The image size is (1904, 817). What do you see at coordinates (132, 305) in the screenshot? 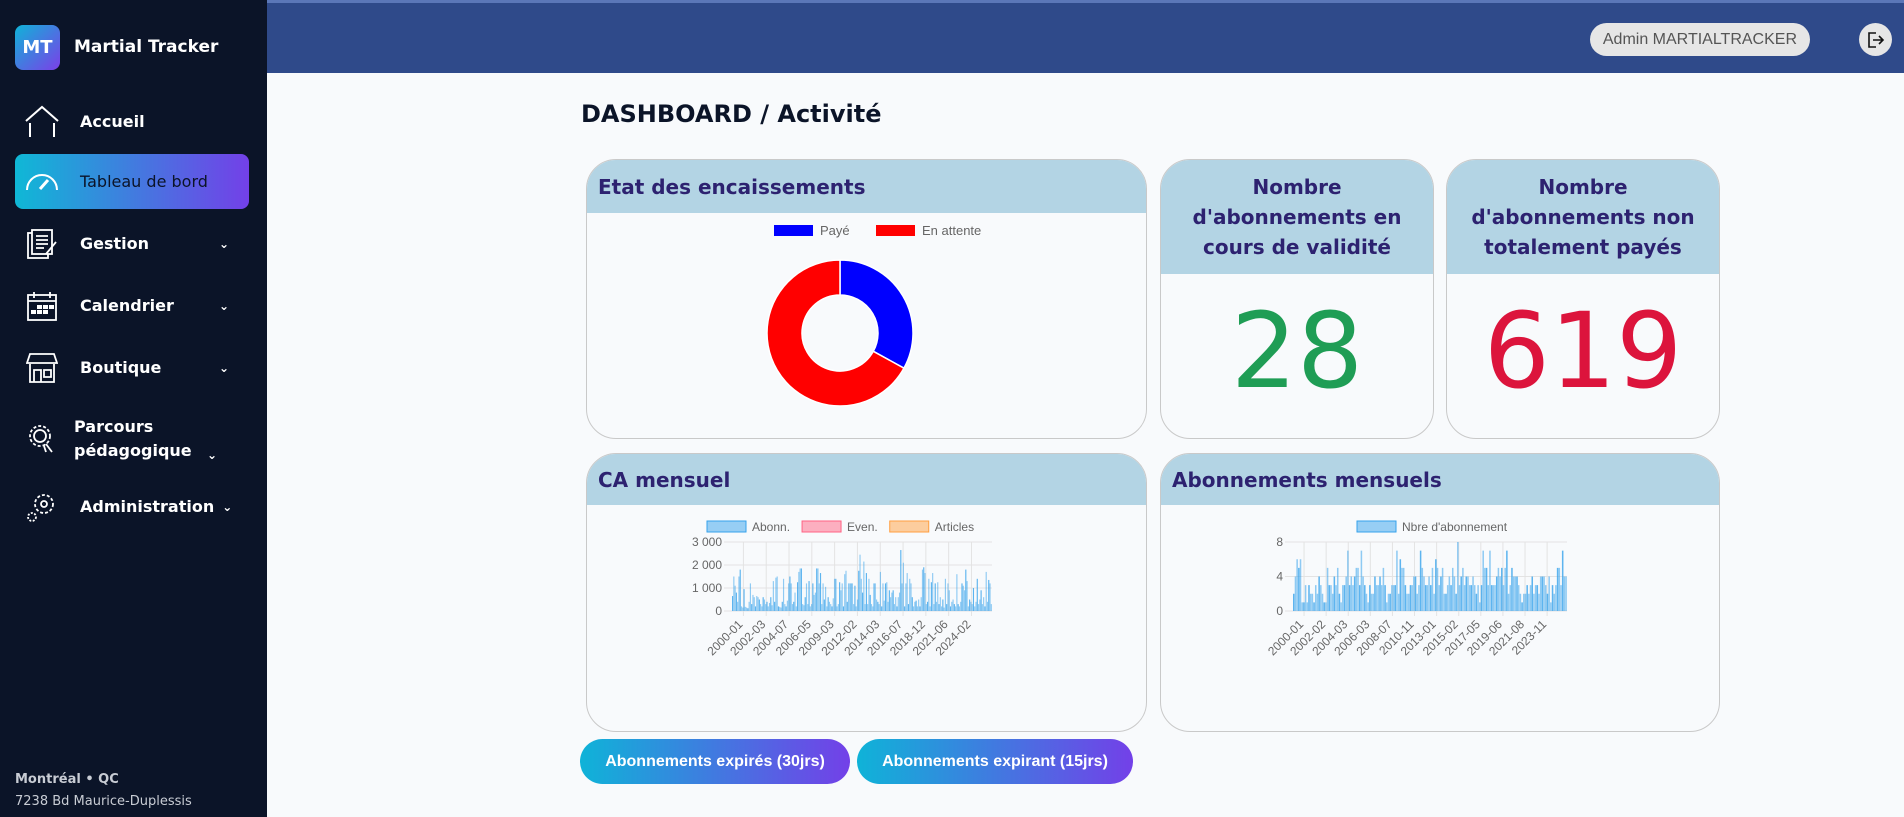
I see `sidebar-item-calendrier: Calendrier ⌄` at bounding box center [132, 305].